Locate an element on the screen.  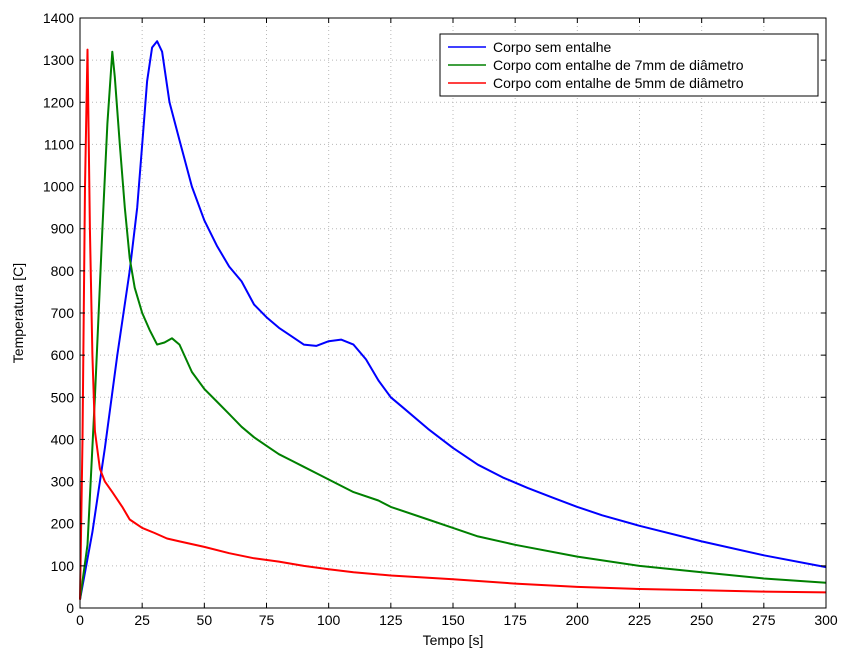
x-tick-label: 175 is located at coordinates (515, 620).